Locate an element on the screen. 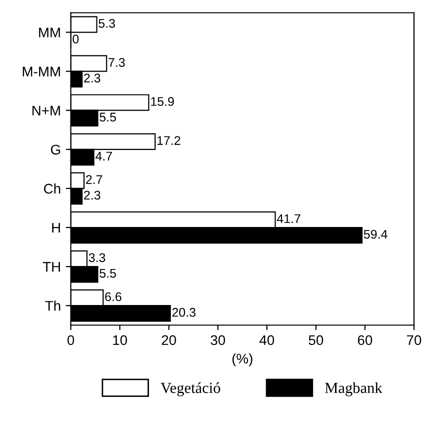 The width and height of the screenshot is (429, 425). data-label: 5.3 is located at coordinates (106, 23).